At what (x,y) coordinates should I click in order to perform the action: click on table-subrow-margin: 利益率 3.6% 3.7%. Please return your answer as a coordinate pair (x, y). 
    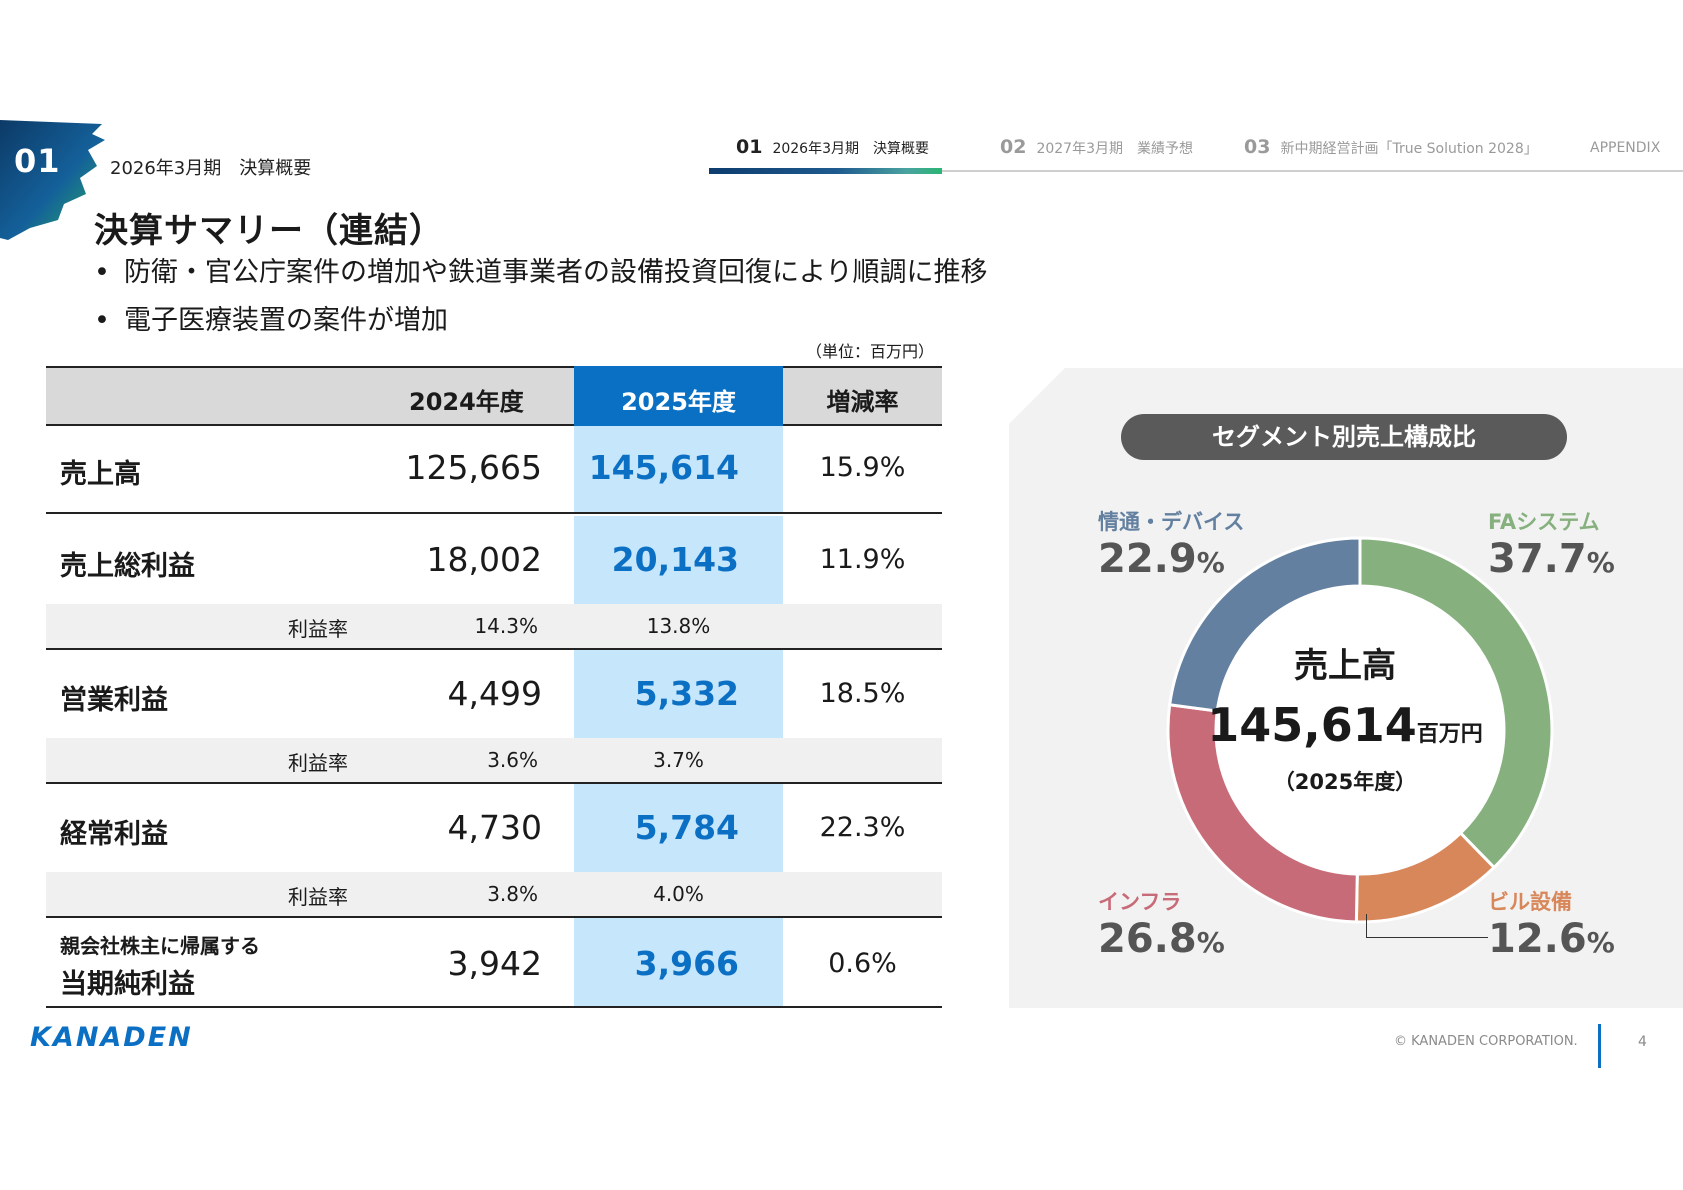
    Looking at the image, I should click on (494, 761).